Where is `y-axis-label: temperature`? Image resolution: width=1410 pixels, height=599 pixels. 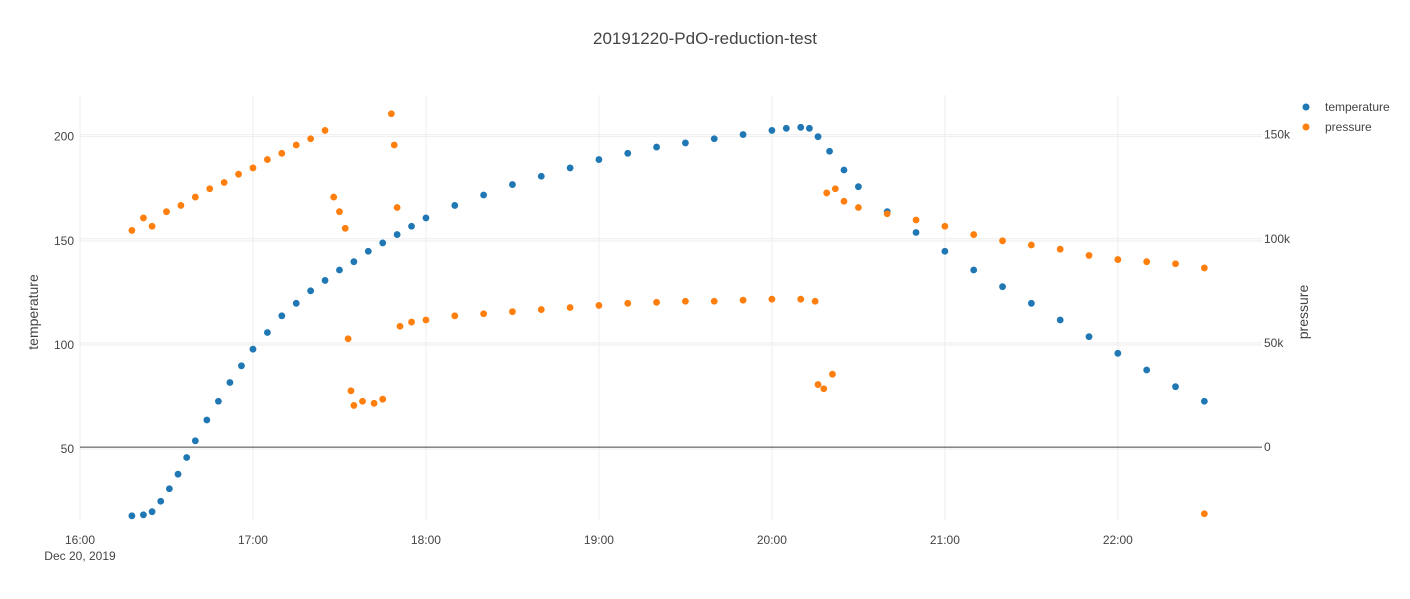 y-axis-label: temperature is located at coordinates (33, 312).